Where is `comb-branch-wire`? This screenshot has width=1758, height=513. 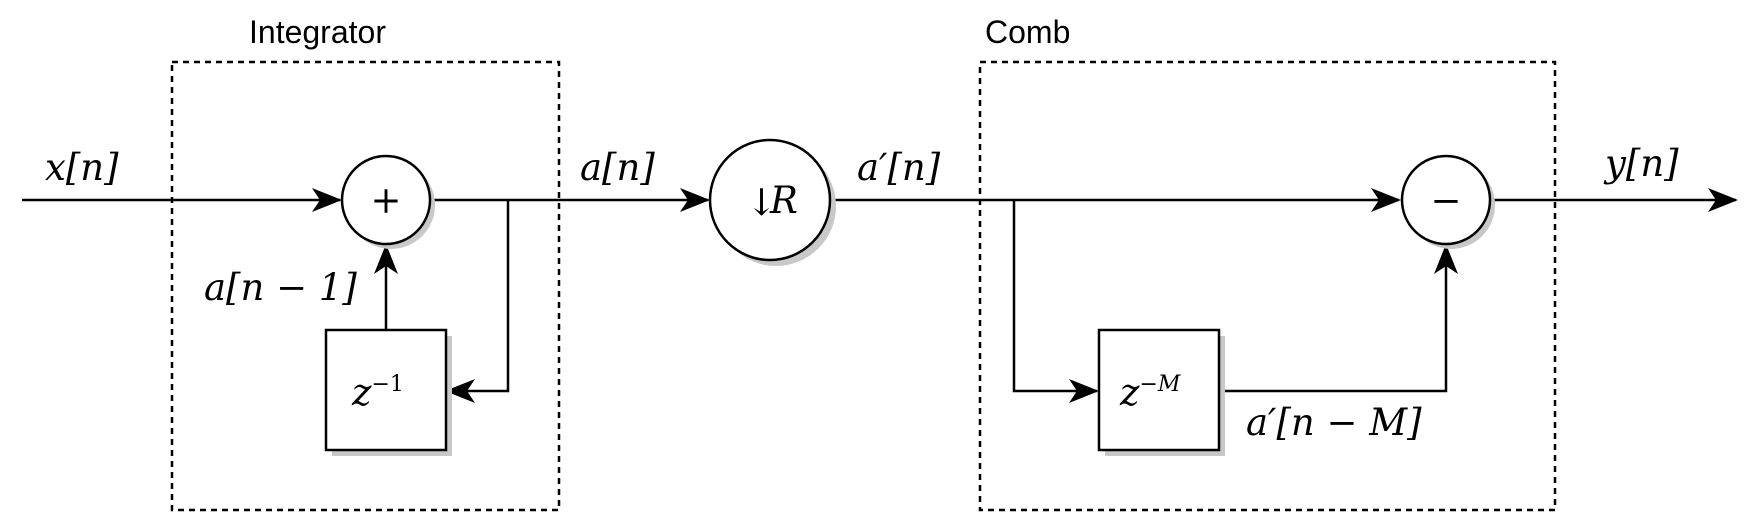
comb-branch-wire is located at coordinates (1055, 301).